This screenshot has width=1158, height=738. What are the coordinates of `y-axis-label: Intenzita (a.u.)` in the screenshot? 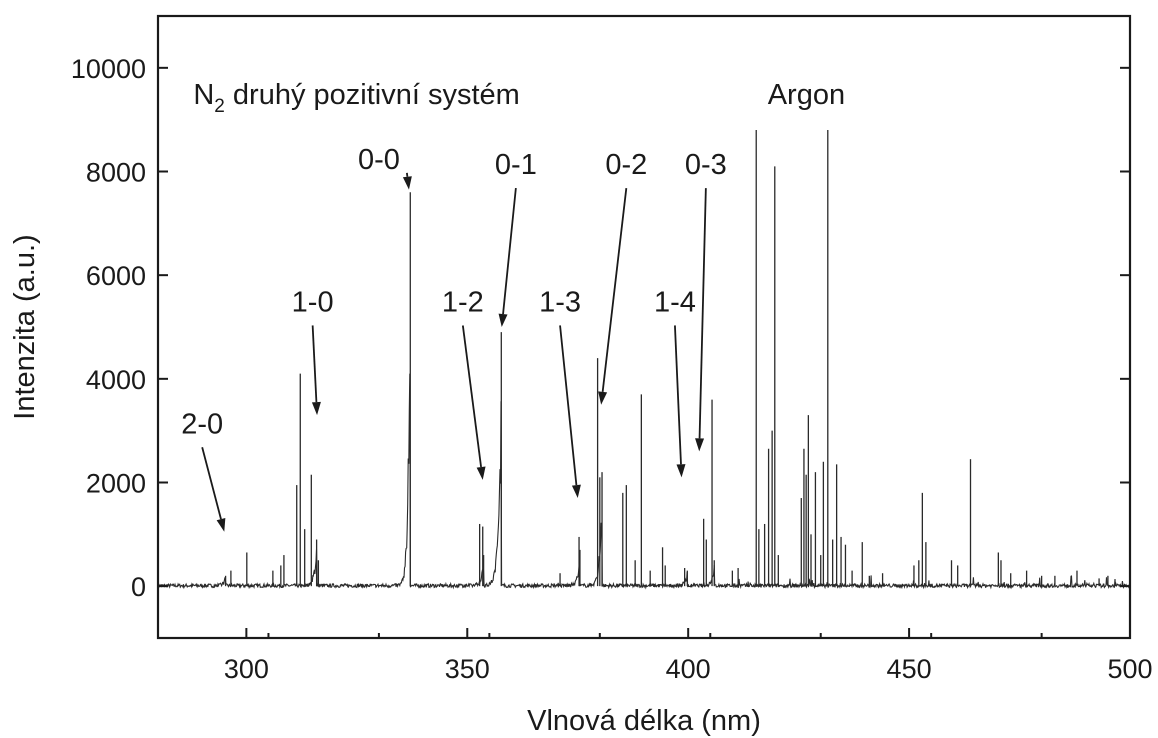 It's located at (25, 326).